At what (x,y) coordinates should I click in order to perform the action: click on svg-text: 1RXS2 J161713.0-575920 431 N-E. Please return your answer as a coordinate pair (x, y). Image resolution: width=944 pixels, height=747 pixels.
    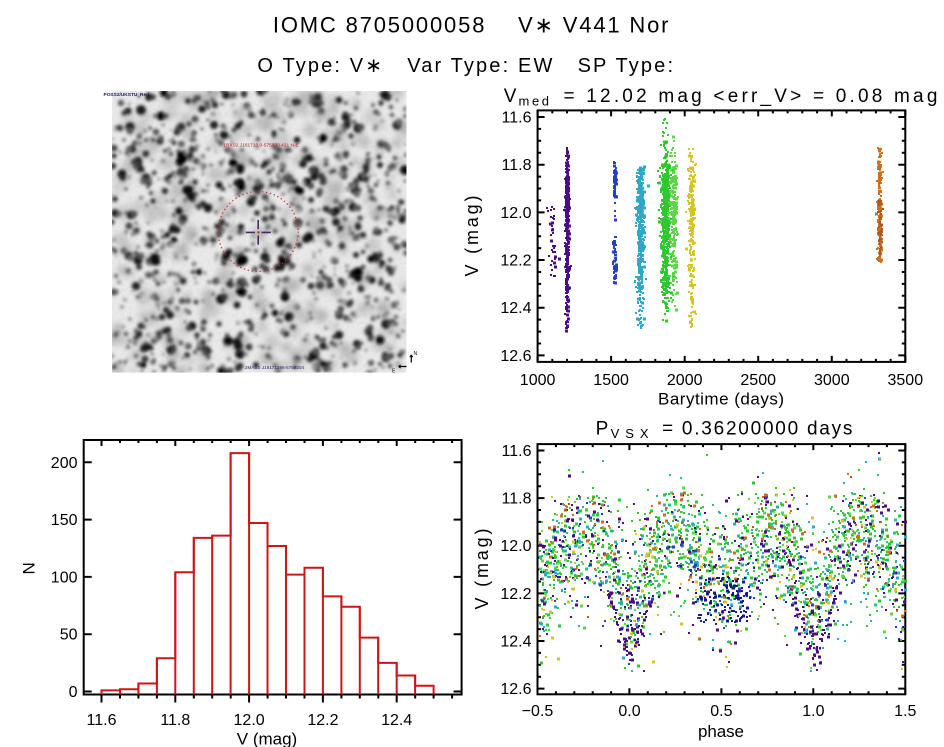
    Looking at the image, I should click on (260, 145).